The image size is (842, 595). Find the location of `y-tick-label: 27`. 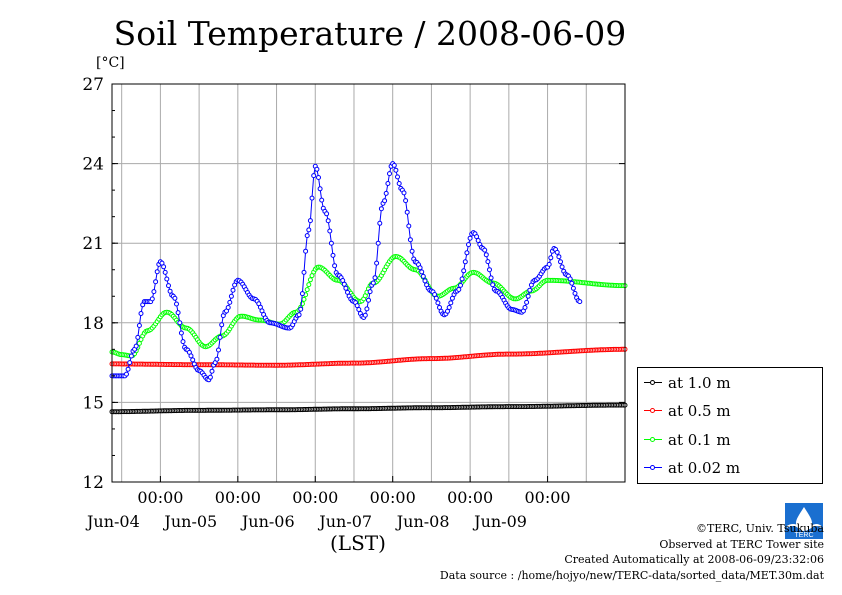

y-tick-label: 27 is located at coordinates (93, 85).